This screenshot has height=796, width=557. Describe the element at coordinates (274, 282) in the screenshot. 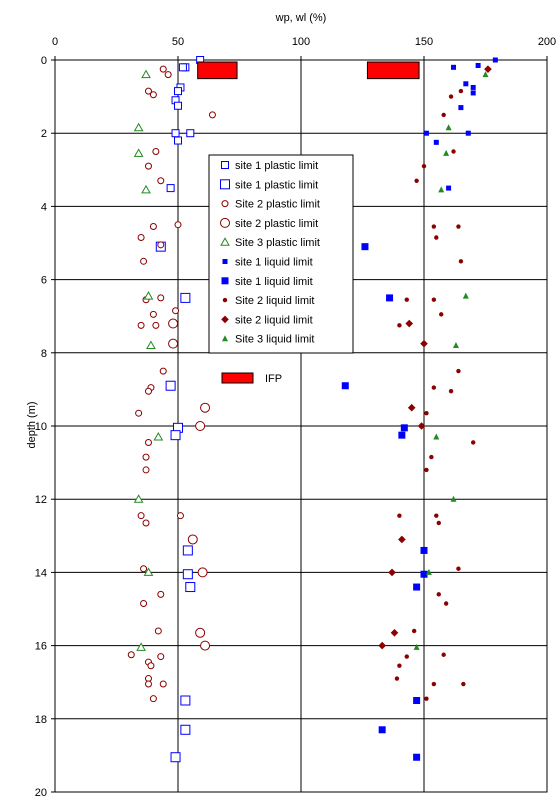

I see `legend-label: site 1 liquid limit` at that location.